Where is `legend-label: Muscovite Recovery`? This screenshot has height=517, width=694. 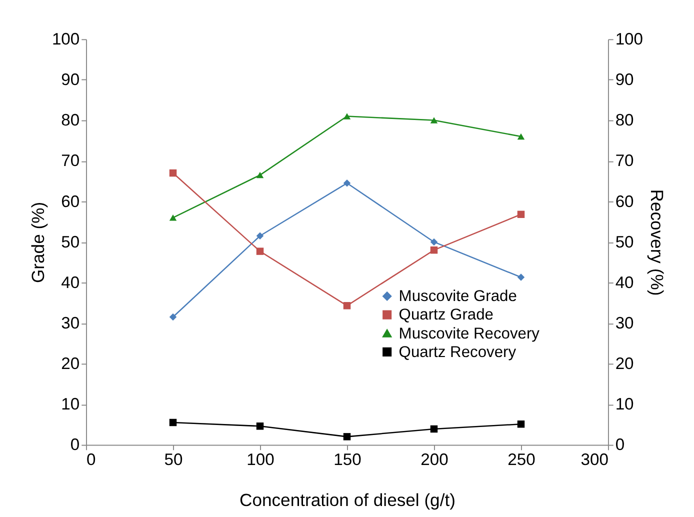
legend-label: Muscovite Recovery is located at coordinates (469, 333).